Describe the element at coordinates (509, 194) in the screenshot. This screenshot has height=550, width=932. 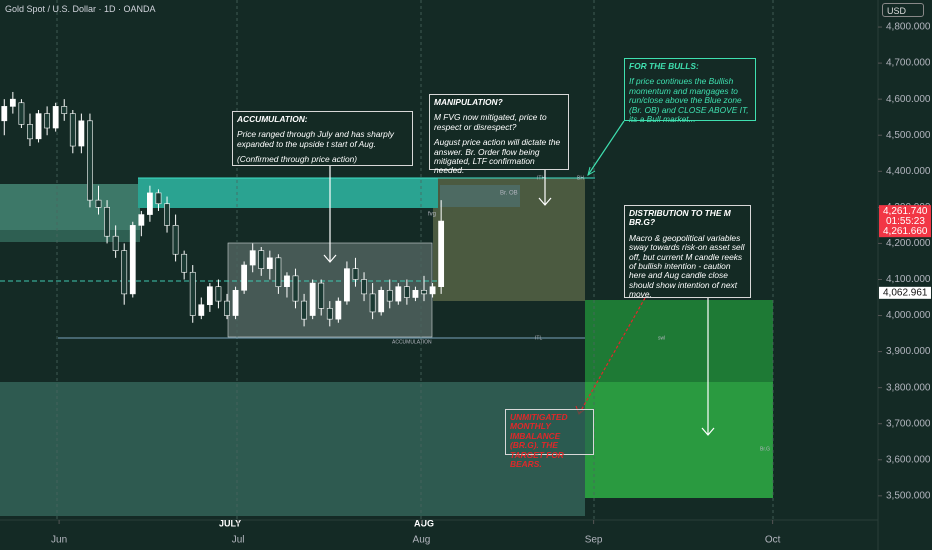
I see `zone-label: Br. OB` at that location.